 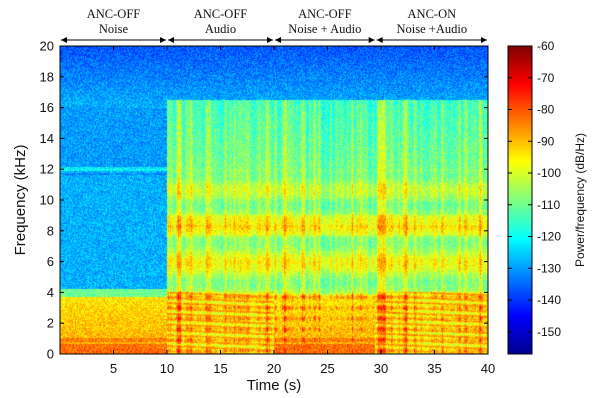 What do you see at coordinates (47, 169) in the screenshot?
I see `y-tick-label: 12` at bounding box center [47, 169].